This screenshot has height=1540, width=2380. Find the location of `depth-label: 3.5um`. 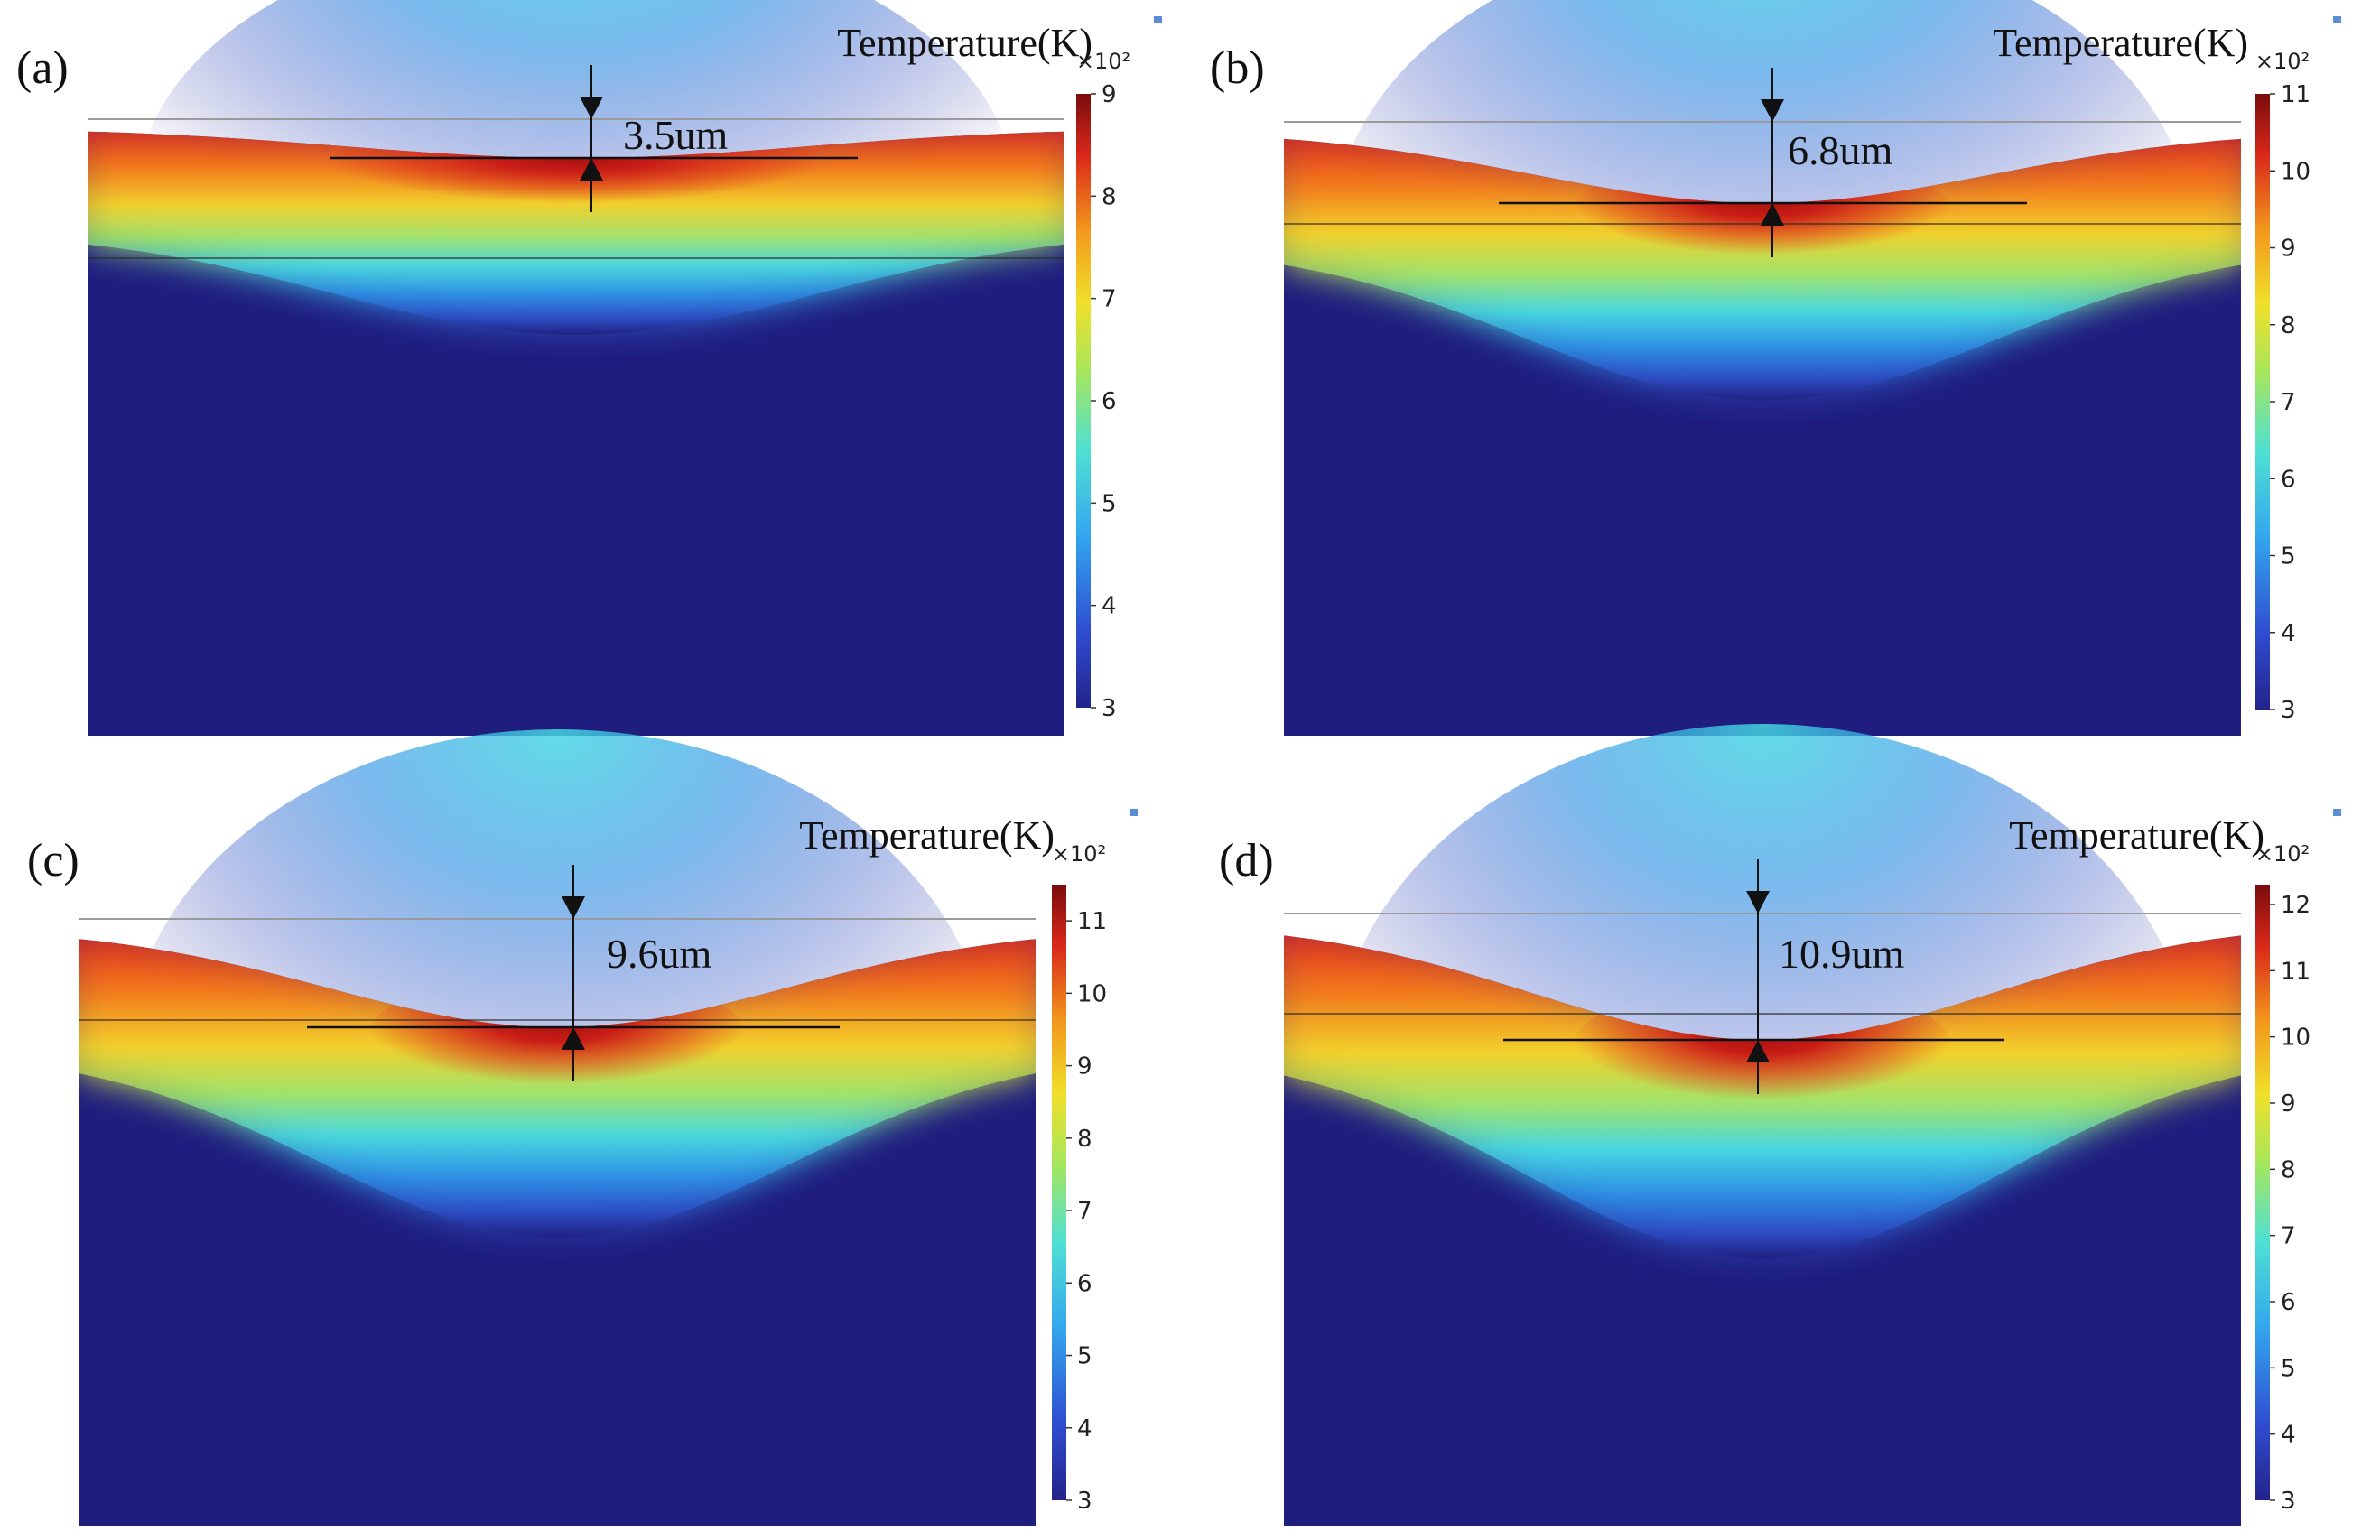

depth-label: 3.5um is located at coordinates (676, 135).